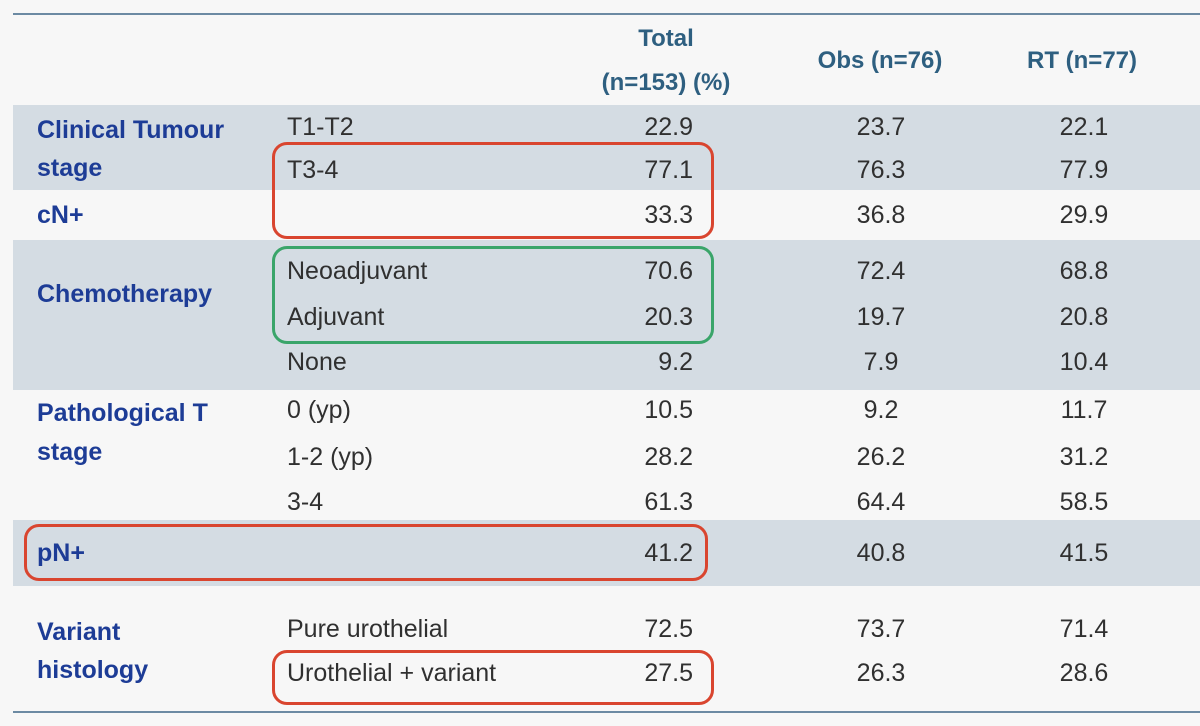 The width and height of the screenshot is (1200, 726). What do you see at coordinates (881, 673) in the screenshot?
I see `obs-cell: 26.3` at bounding box center [881, 673].